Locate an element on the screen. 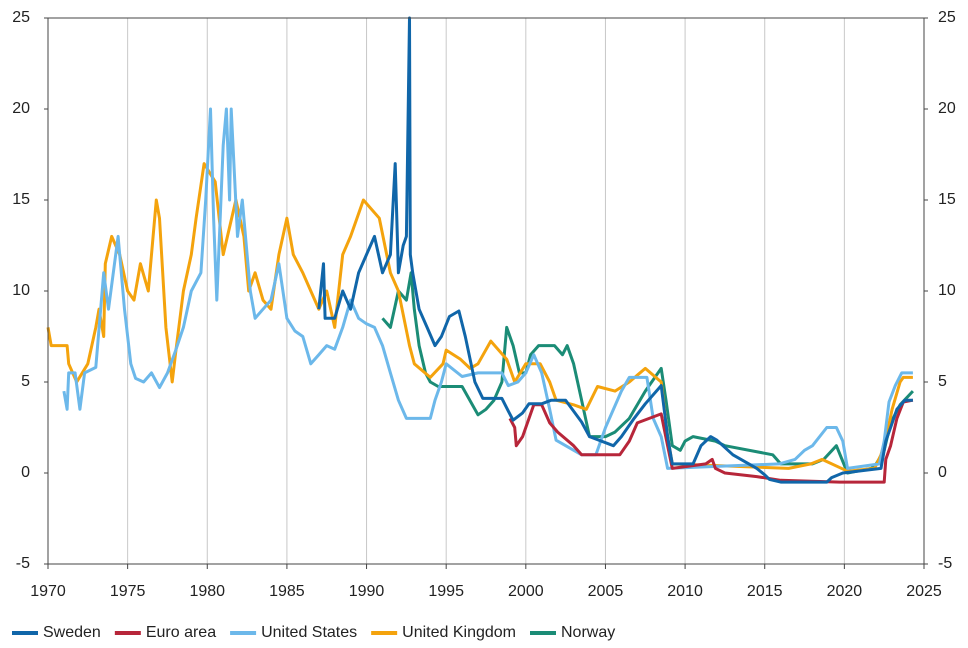 The width and height of the screenshot is (968, 648). x-tick-label: 1980 is located at coordinates (207, 591).